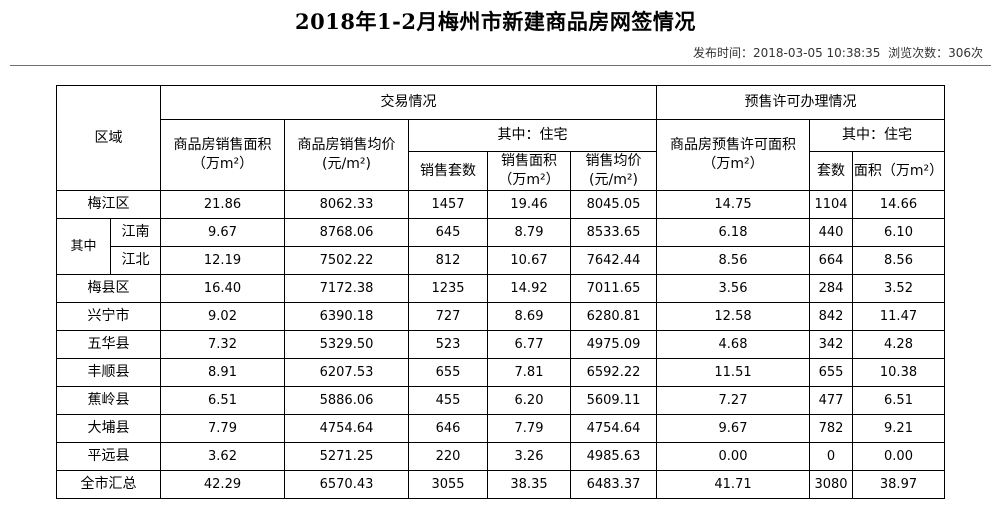 Image resolution: width=991 pixels, height=521 pixels. Describe the element at coordinates (877, 135) in the screenshot. I see `header-presale-residential: 其中：住宅` at that location.